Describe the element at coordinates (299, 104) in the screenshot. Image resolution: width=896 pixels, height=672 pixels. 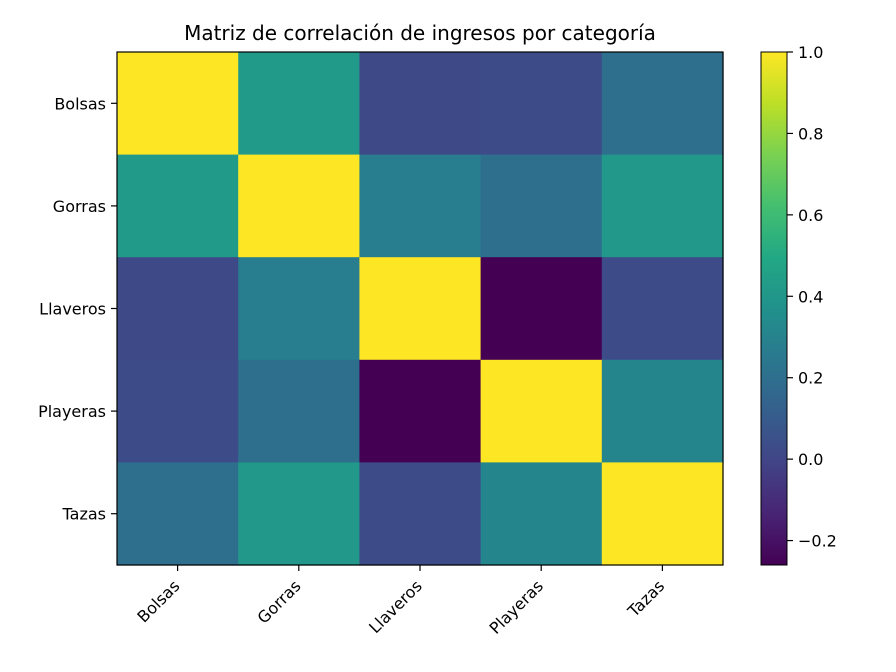
I see `heatmap-cell-bolsas-gorras` at that location.